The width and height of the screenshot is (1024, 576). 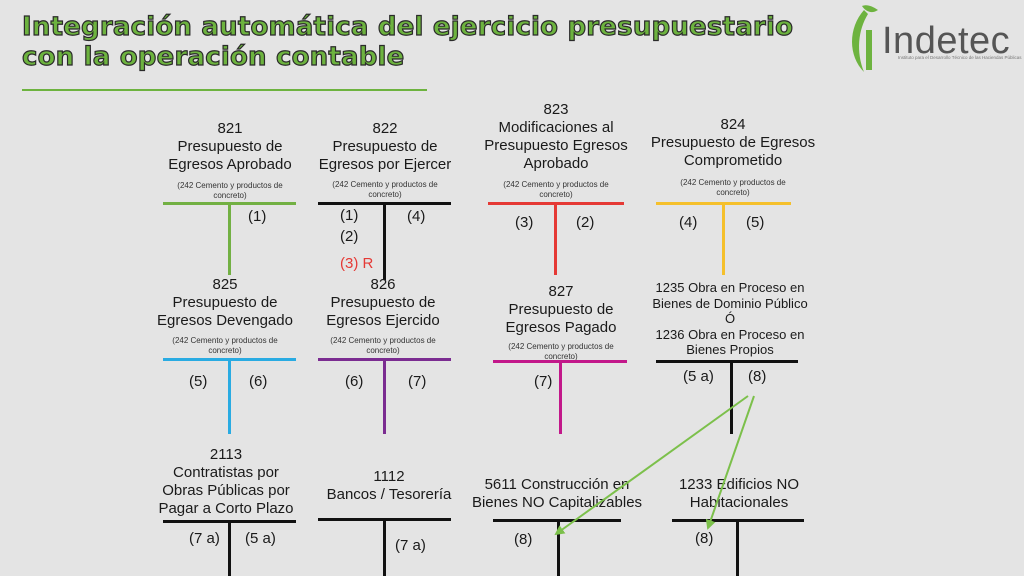 What do you see at coordinates (556, 127) in the screenshot?
I see `account-title-line: Modificaciones al` at bounding box center [556, 127].